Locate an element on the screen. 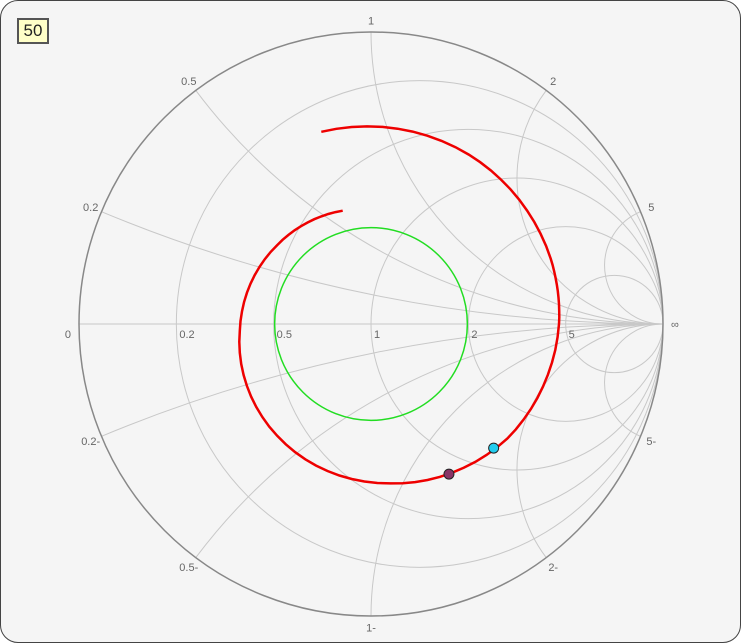 This screenshot has height=643, width=741. resistance-label: ∞ is located at coordinates (675, 325).